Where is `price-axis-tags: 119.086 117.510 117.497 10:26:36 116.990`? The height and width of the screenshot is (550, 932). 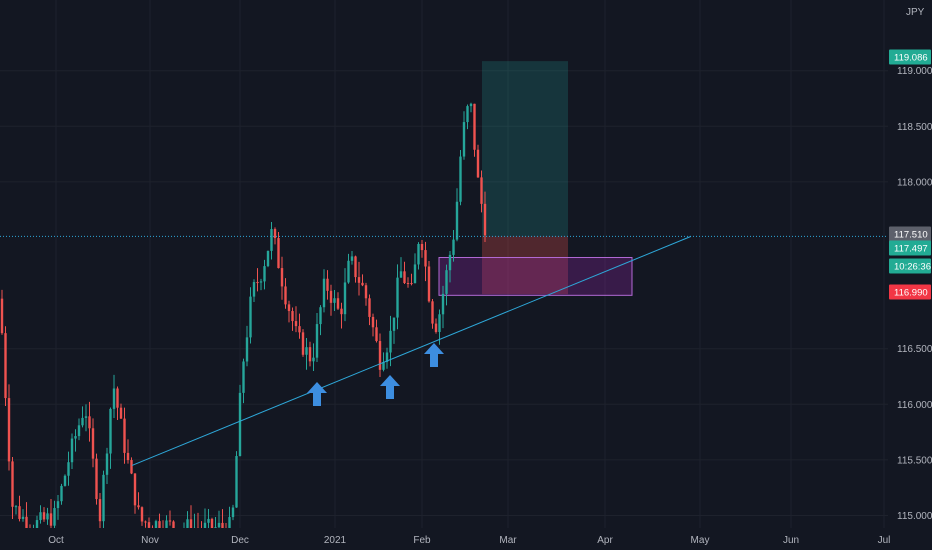
price-axis-tags: 119.086 117.510 117.497 10:26:36 116.990 is located at coordinates (910, 174).